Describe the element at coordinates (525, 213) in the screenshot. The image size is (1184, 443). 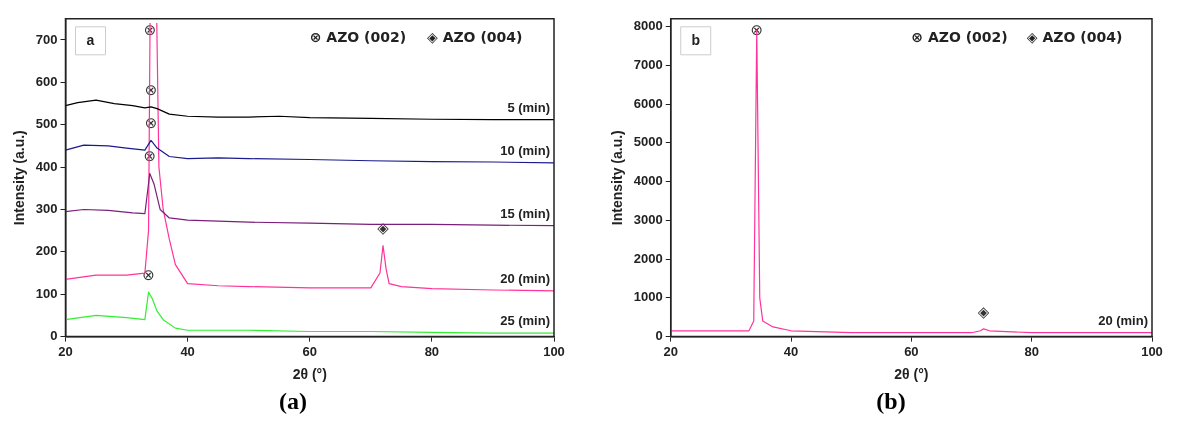
I see `series-label: 15 (min)` at that location.